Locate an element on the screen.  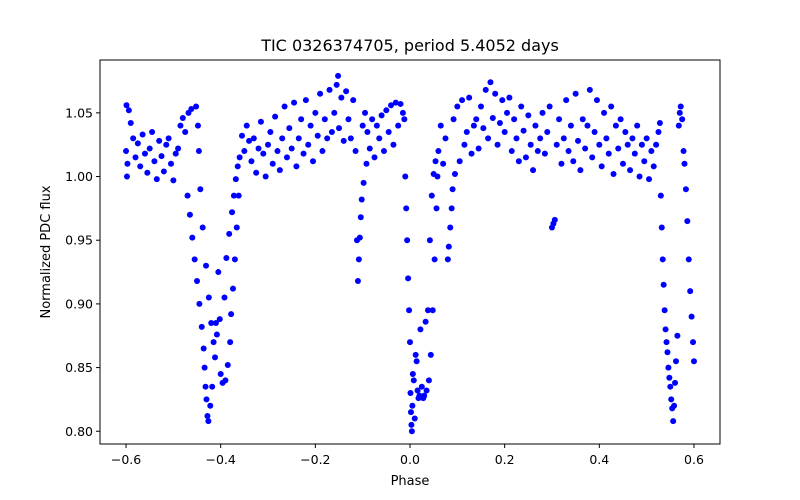
x-tick-label: 0.6 is located at coordinates (694, 459).